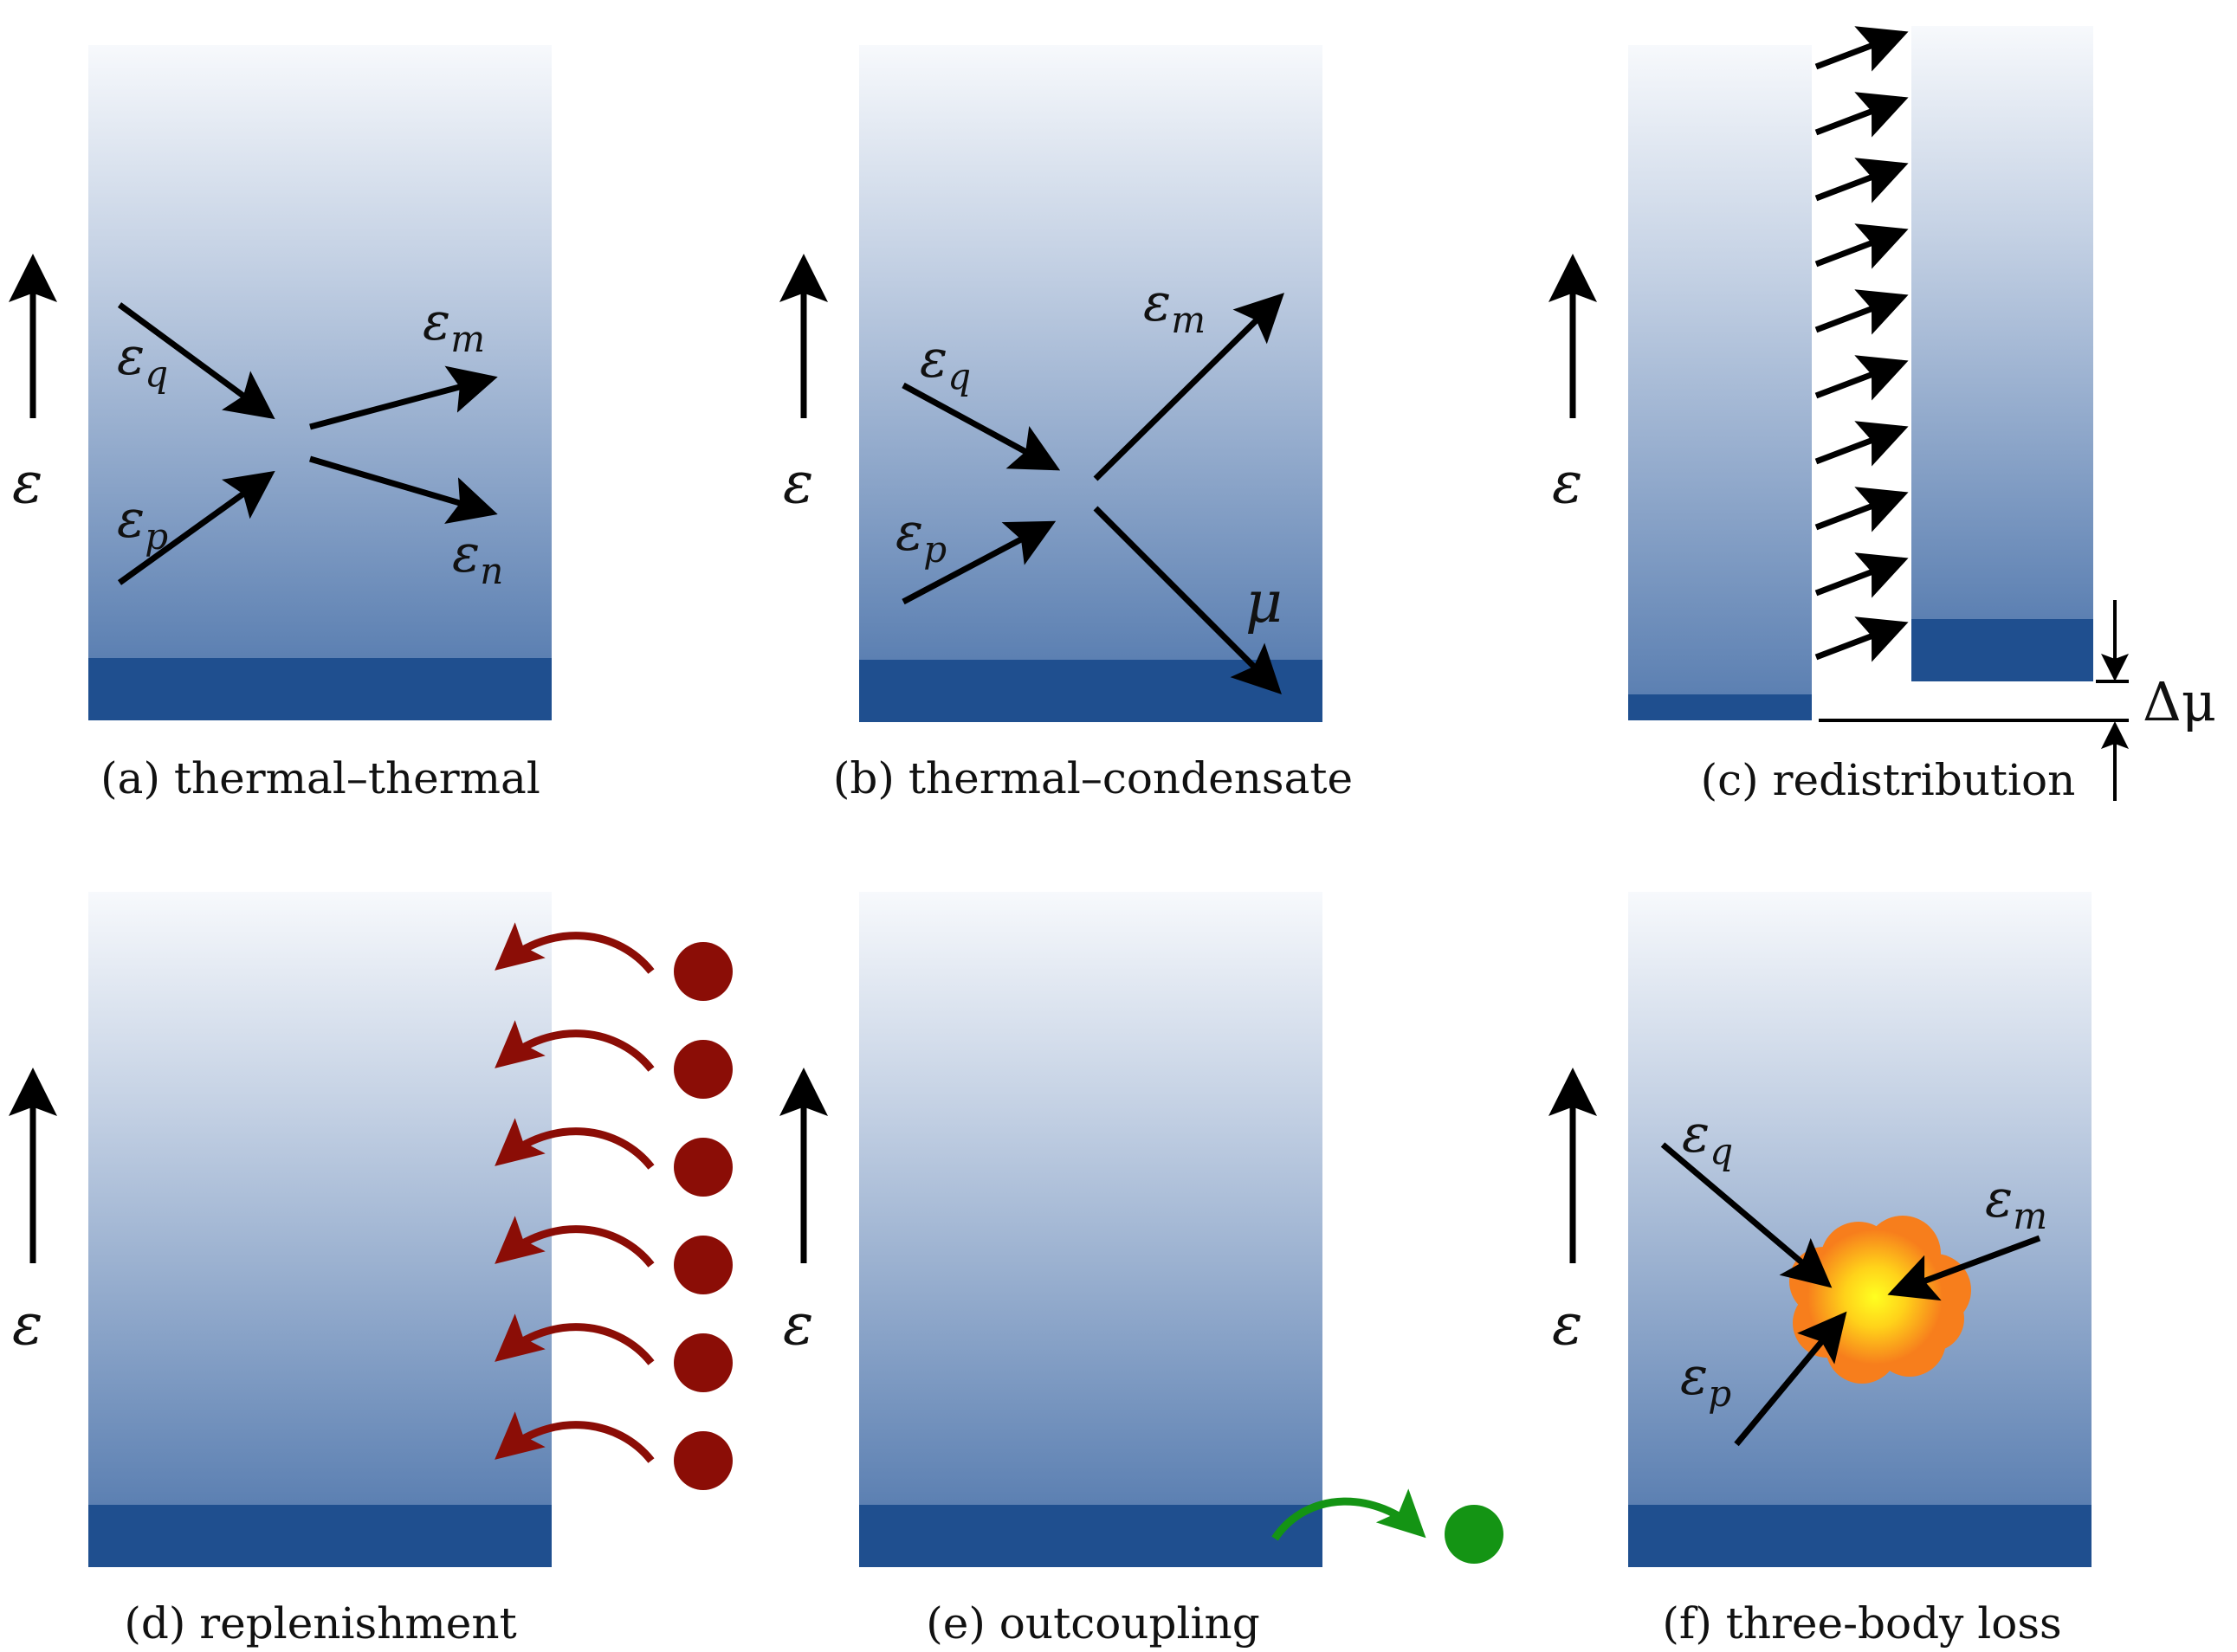 The height and width of the screenshot is (1652, 2237). Describe the element at coordinates (403, 489) in the screenshot. I see `arrow-out-n` at that location.